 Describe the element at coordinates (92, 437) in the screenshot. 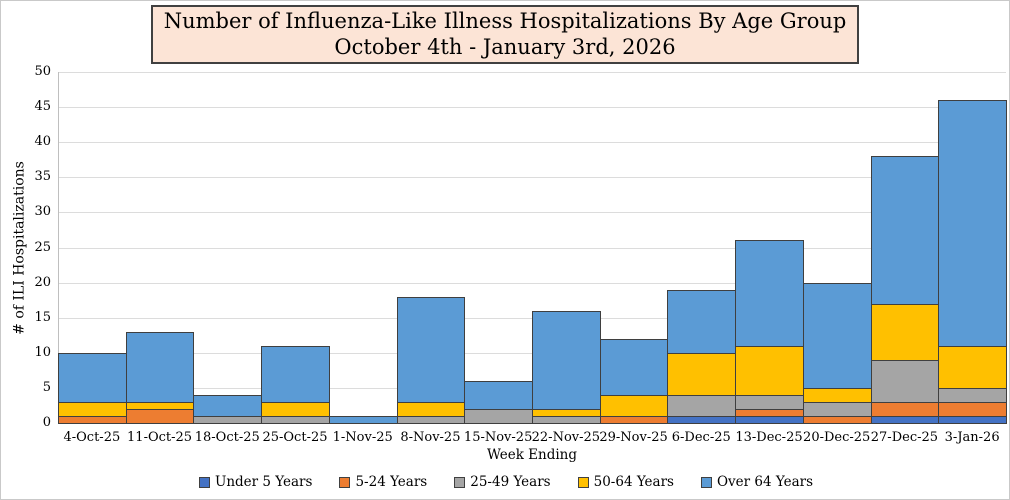

I see `x-tick-label: 4-Oct-25` at that location.